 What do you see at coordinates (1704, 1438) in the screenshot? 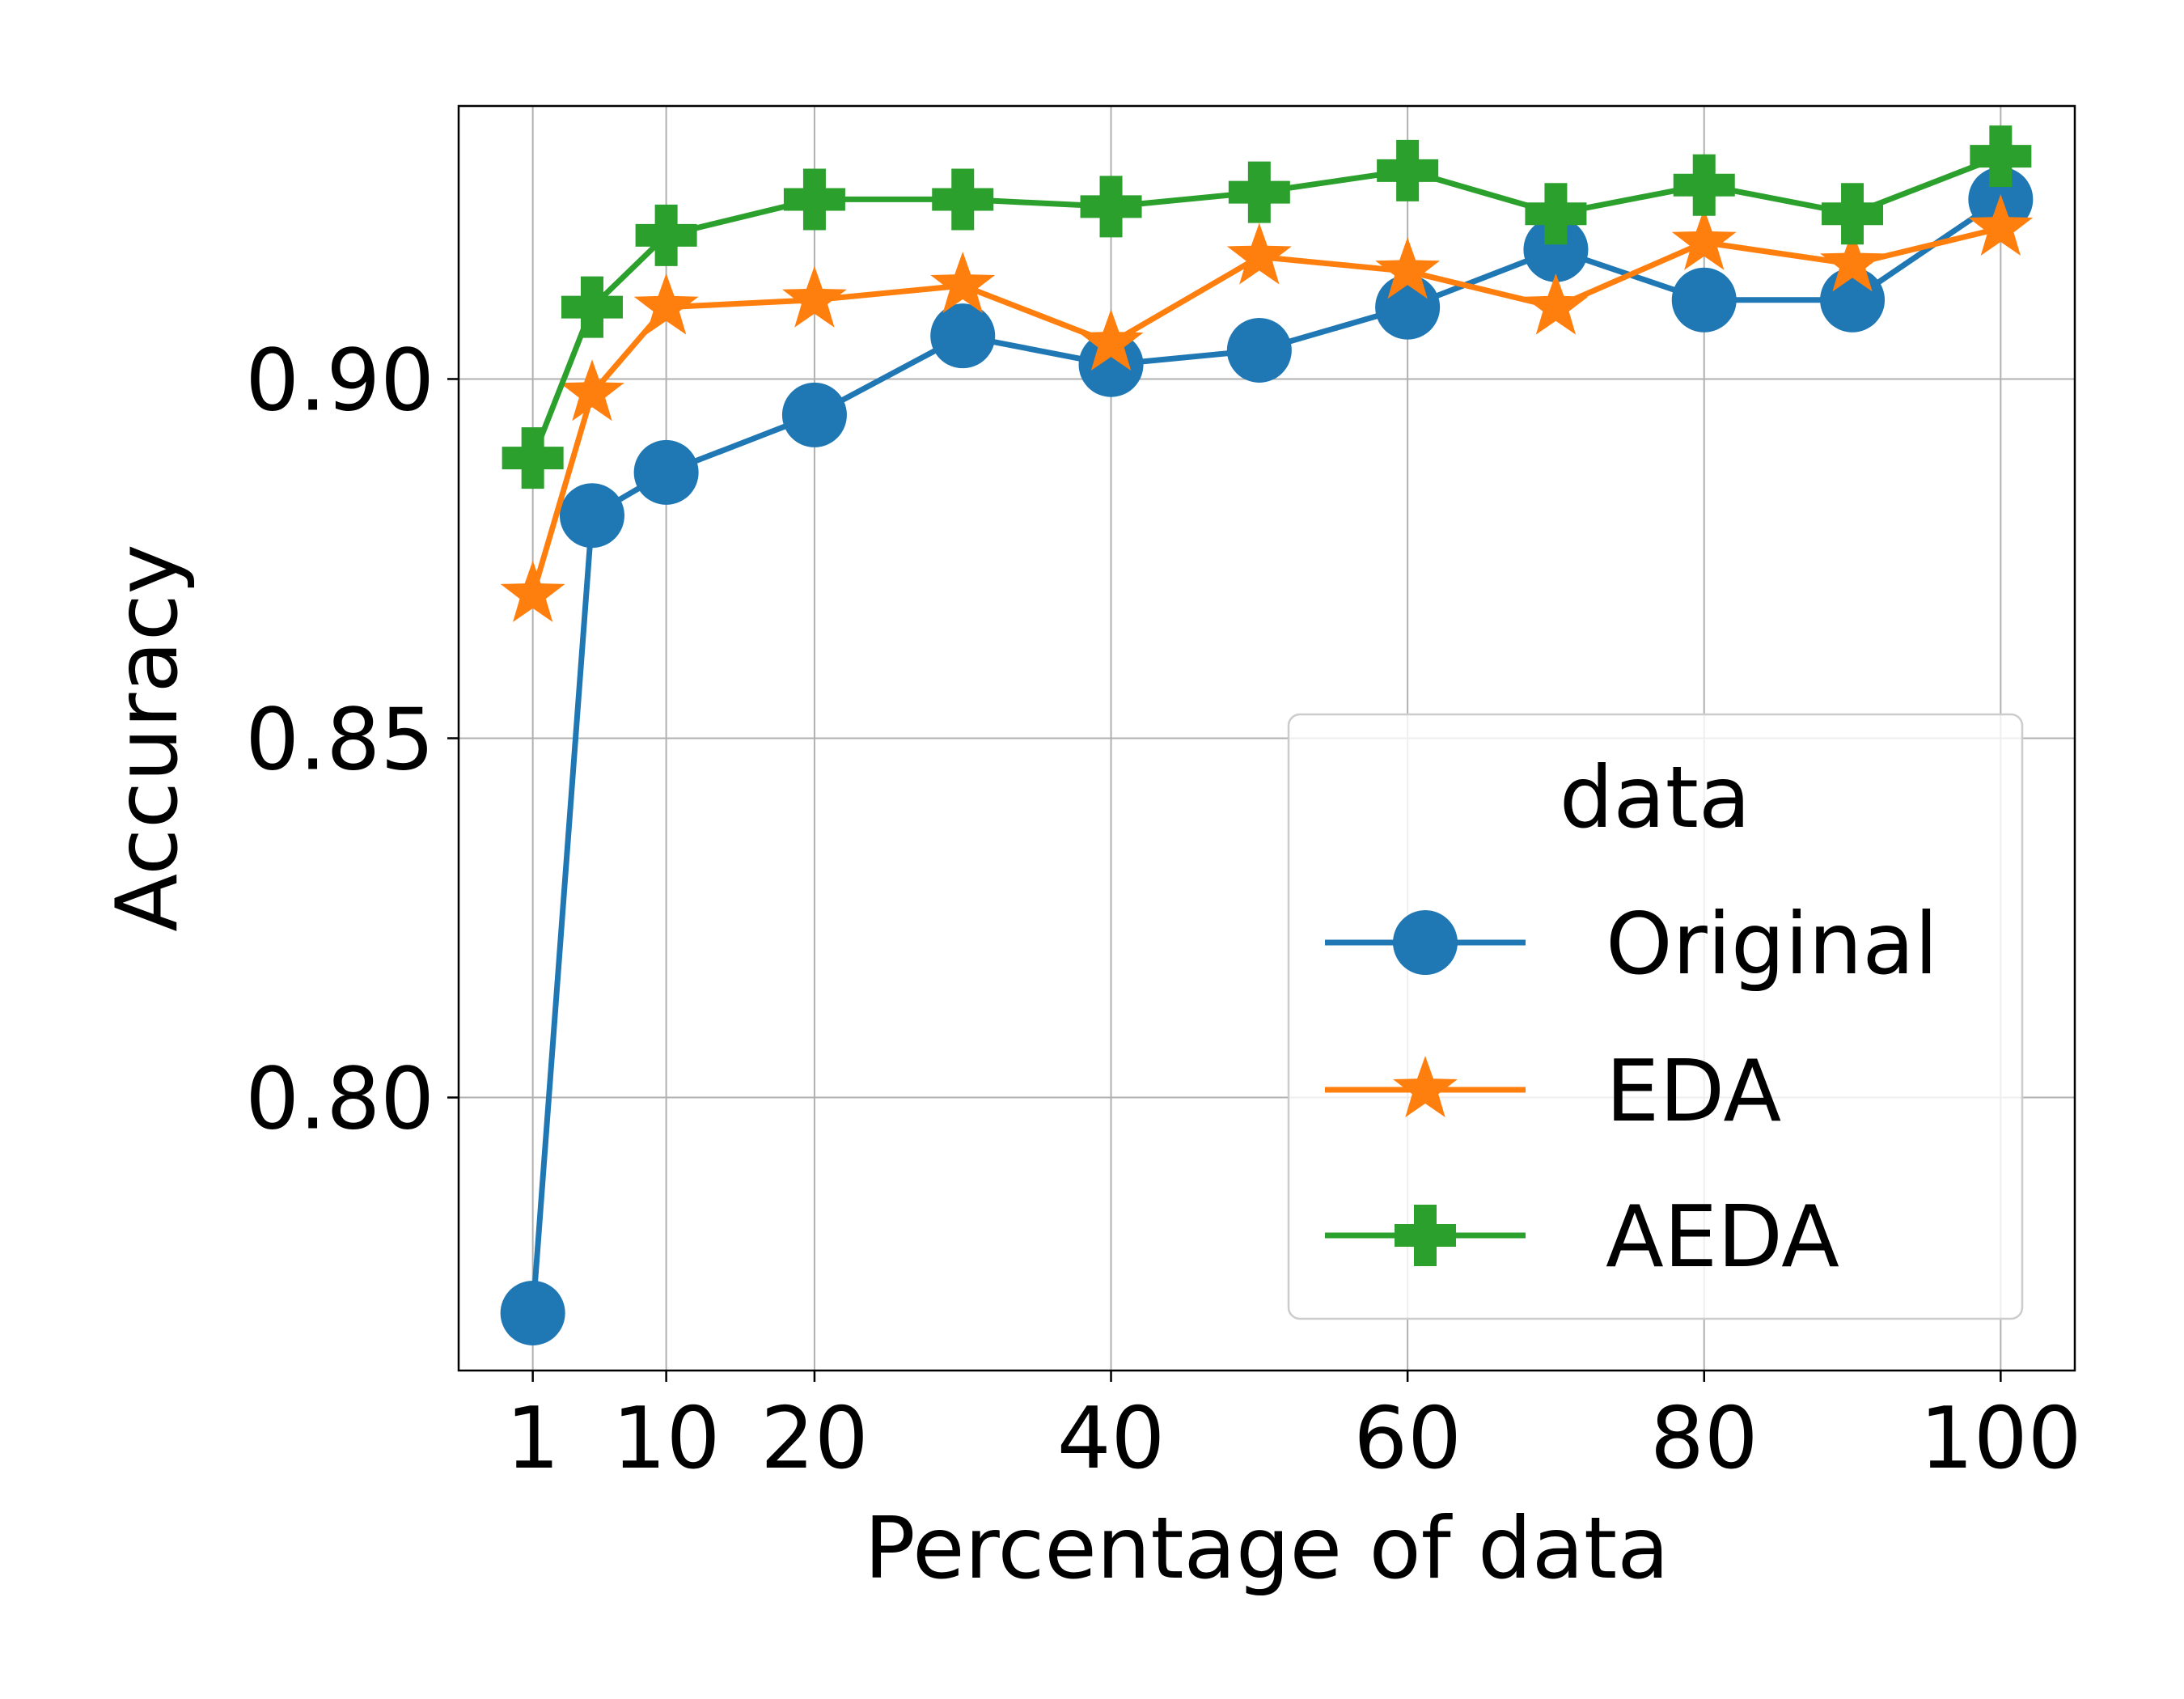
I see `x-tick-label: 80` at bounding box center [1704, 1438].